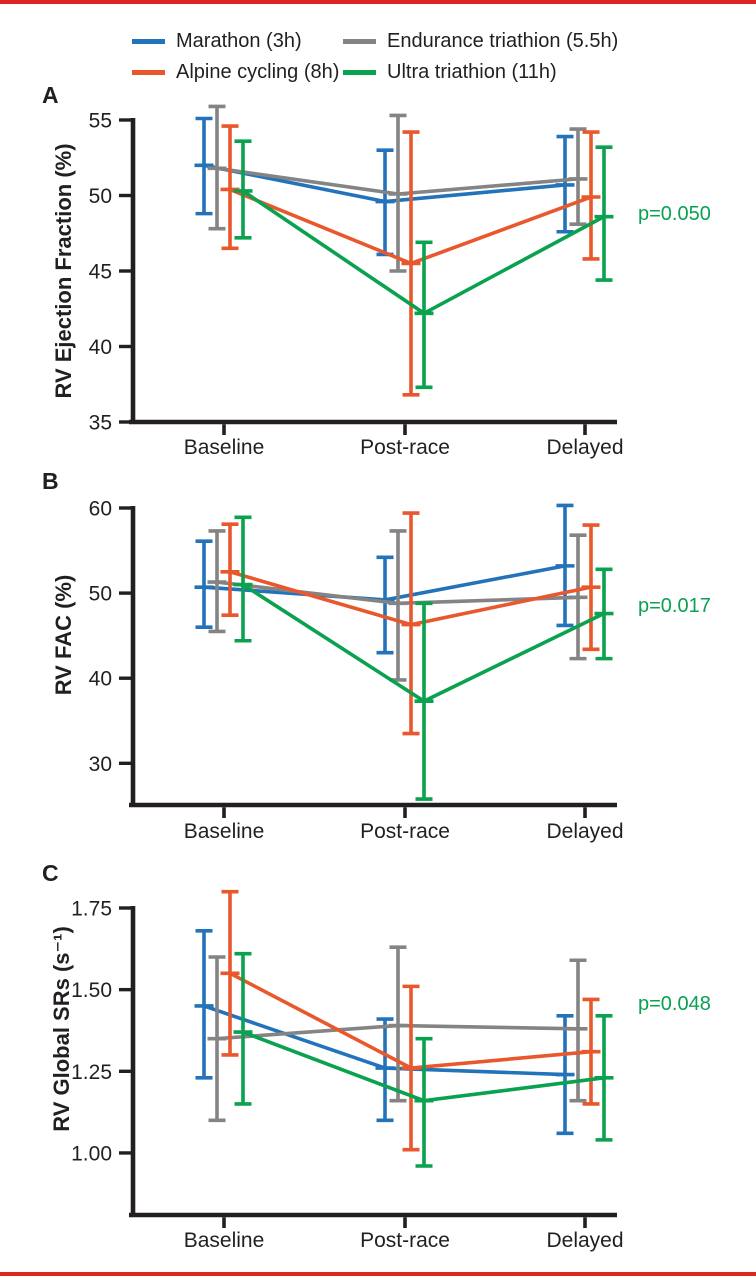 The width and height of the screenshot is (756, 1280). I want to click on alpine-cycling-line-swatch, so click(148, 72).